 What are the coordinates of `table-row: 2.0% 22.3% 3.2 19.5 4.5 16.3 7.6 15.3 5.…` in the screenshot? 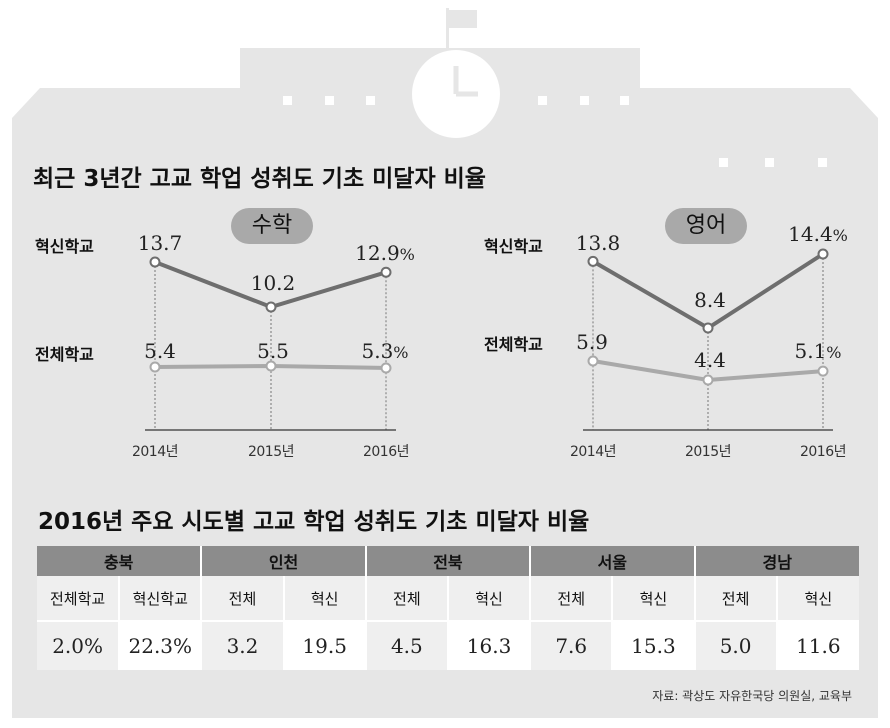 It's located at (448, 645).